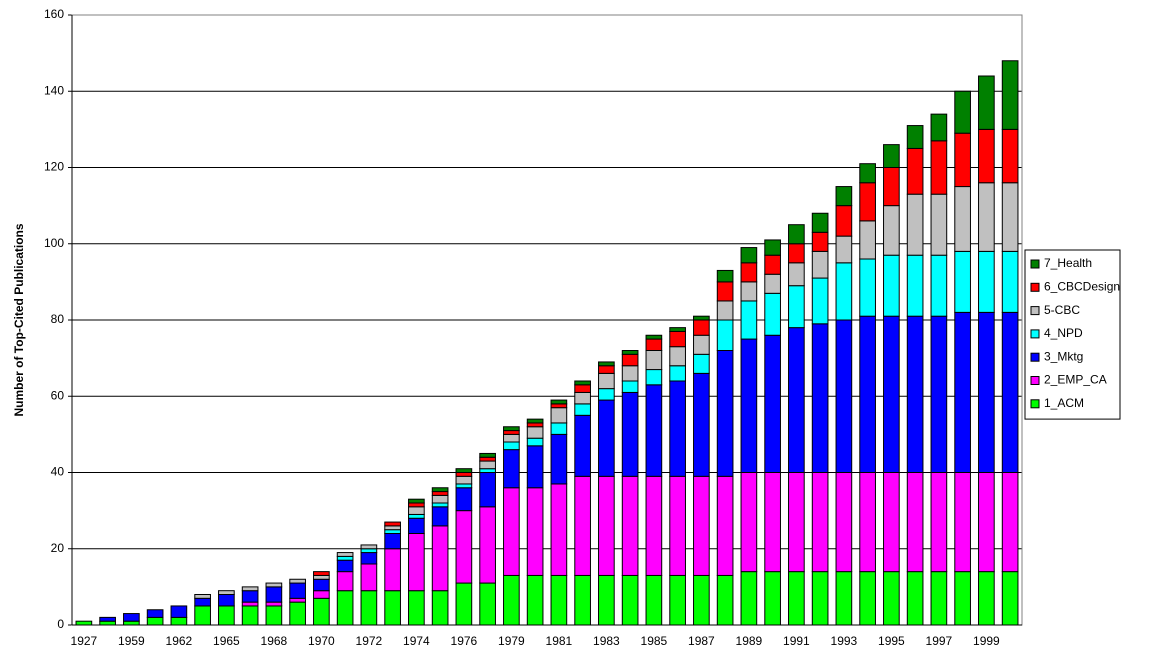 This screenshot has width=1172, height=654. I want to click on y-tick-label: 40, so click(58, 472).